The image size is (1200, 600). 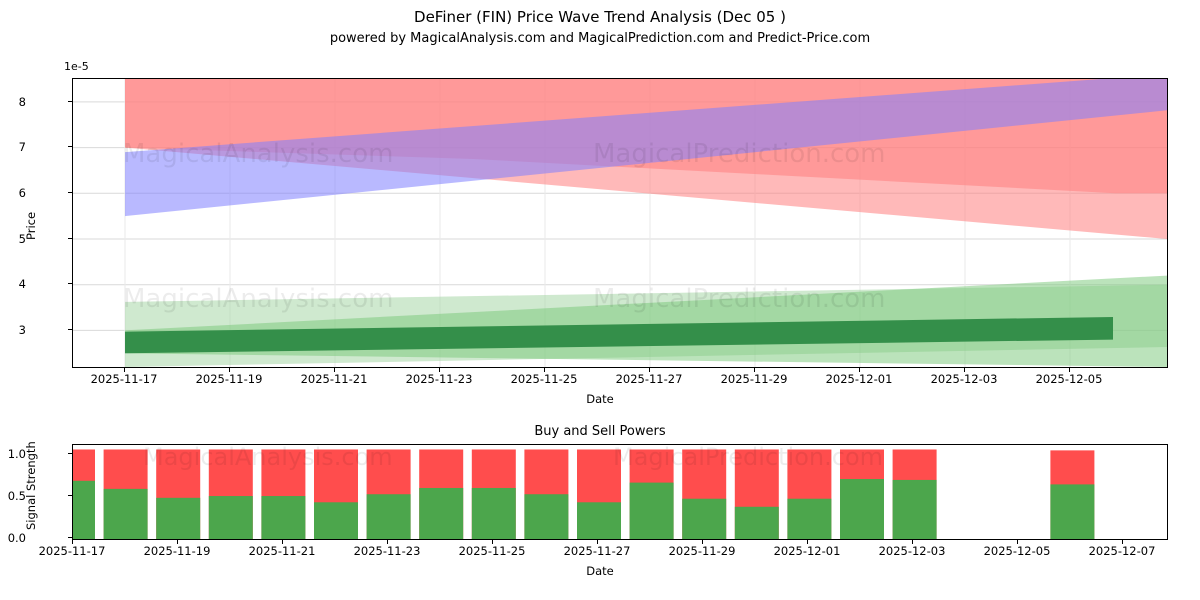 What do you see at coordinates (964, 379) in the screenshot?
I see `upper-xtick-8: 2025-12-03` at bounding box center [964, 379].